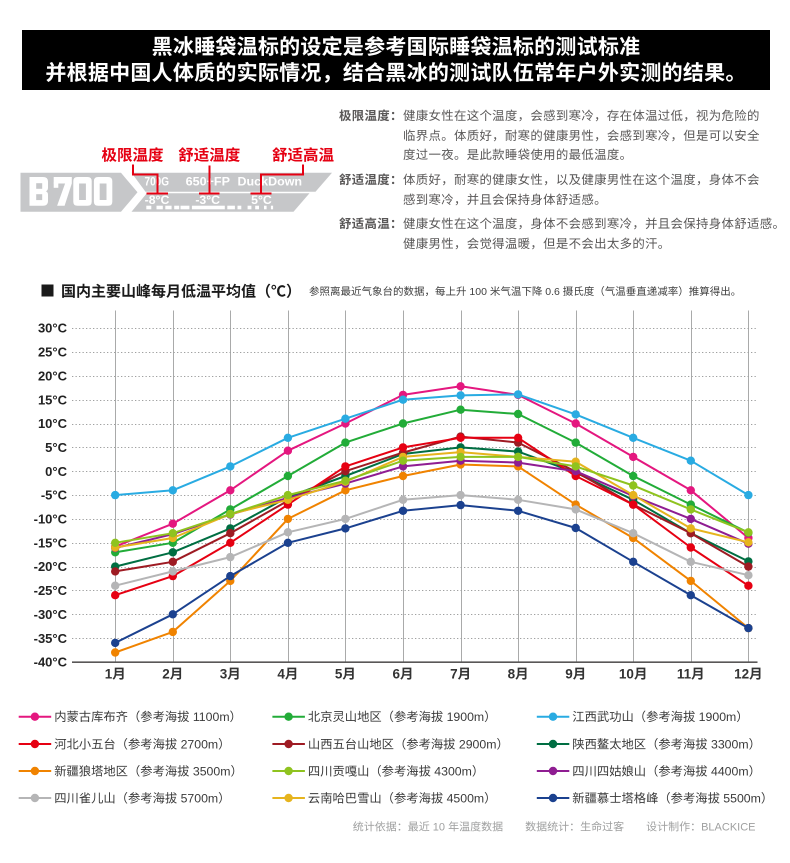  What do you see at coordinates (51, 565) in the screenshot?
I see `svg-text: -20°C` at bounding box center [51, 565].